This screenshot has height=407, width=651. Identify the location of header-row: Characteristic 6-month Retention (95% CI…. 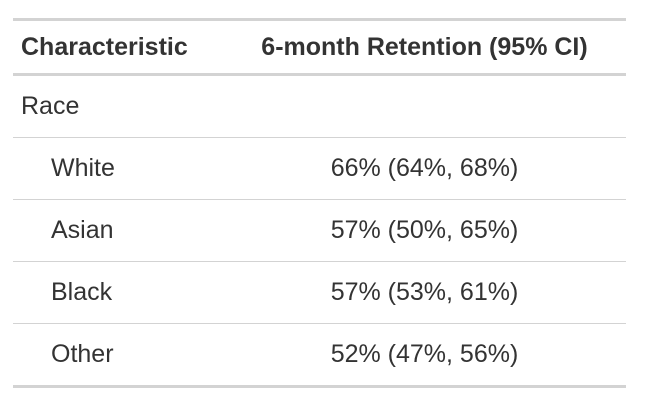
(319, 47).